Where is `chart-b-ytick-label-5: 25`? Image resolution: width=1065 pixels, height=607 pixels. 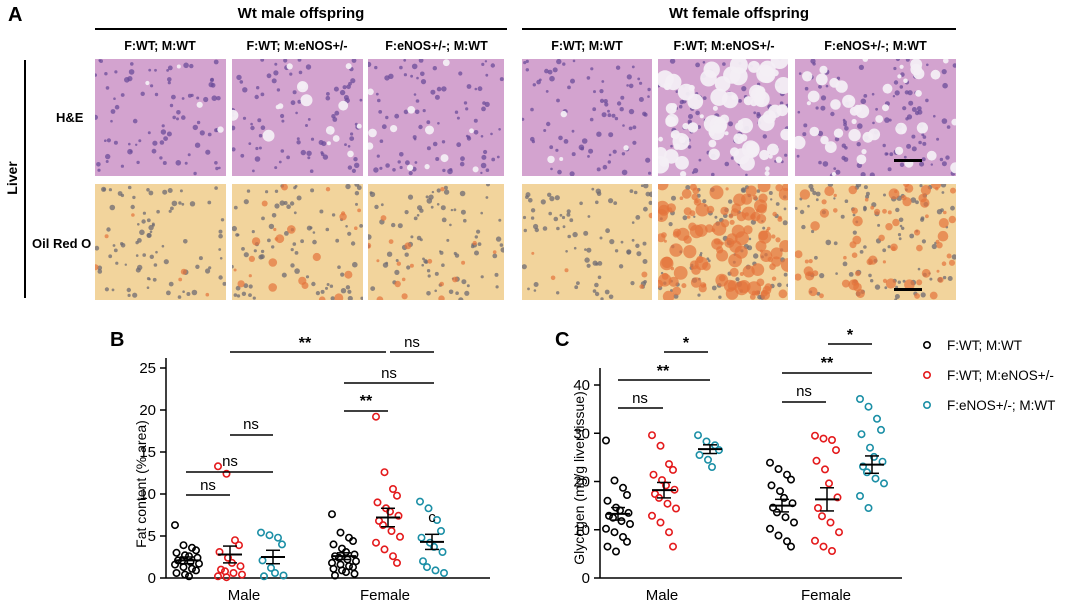 chart-b-ytick-label-5: 25 is located at coordinates (147, 368).